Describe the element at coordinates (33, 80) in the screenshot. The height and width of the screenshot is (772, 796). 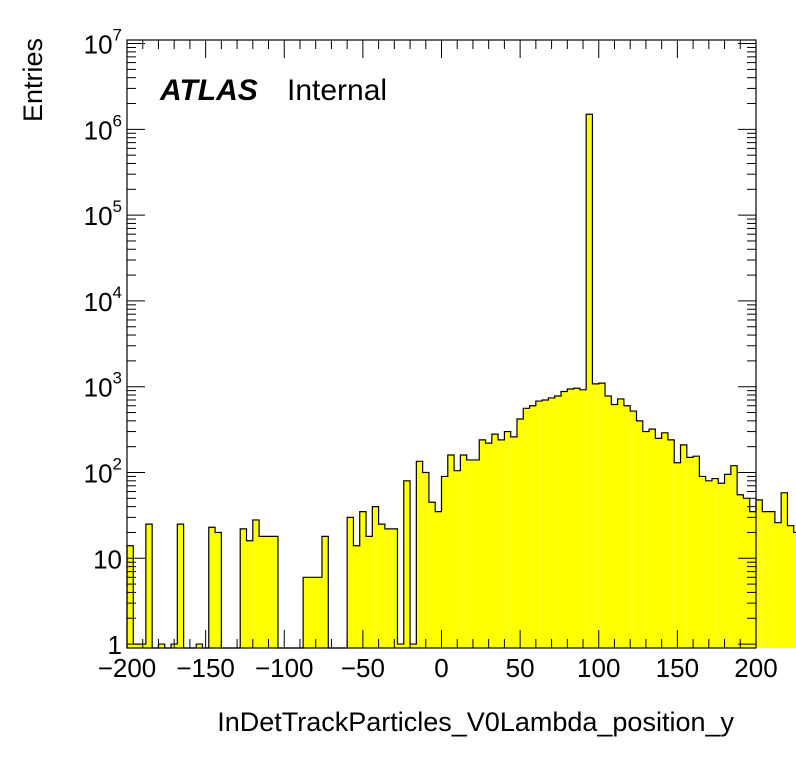
I see `y-axis-label: Entries` at that location.